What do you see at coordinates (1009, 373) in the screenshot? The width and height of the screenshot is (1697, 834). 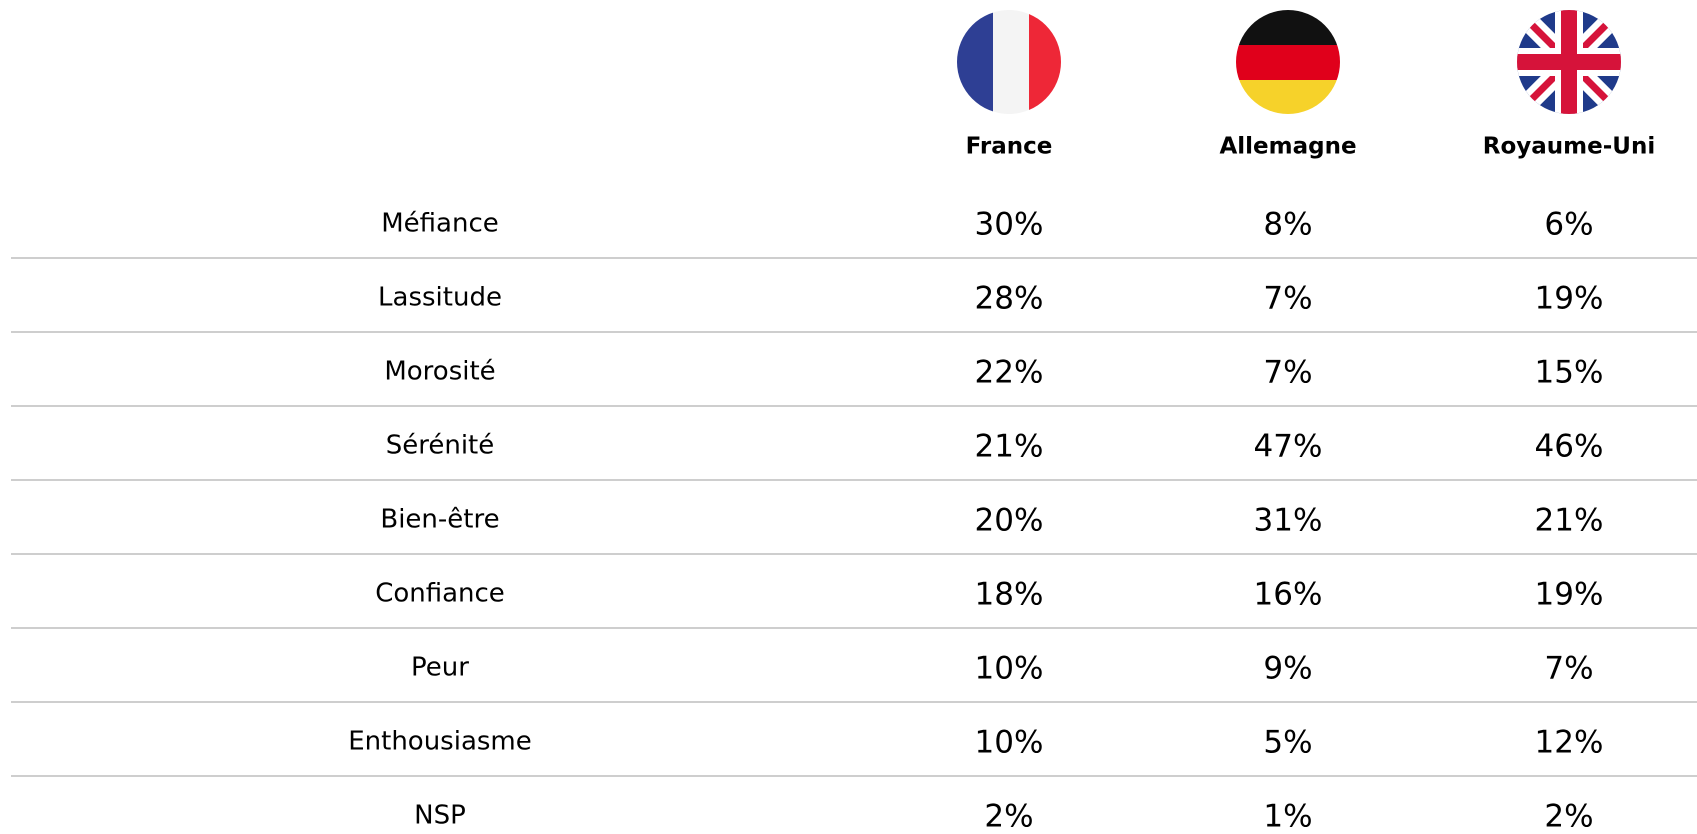 I see `cell: 22%` at bounding box center [1009, 373].